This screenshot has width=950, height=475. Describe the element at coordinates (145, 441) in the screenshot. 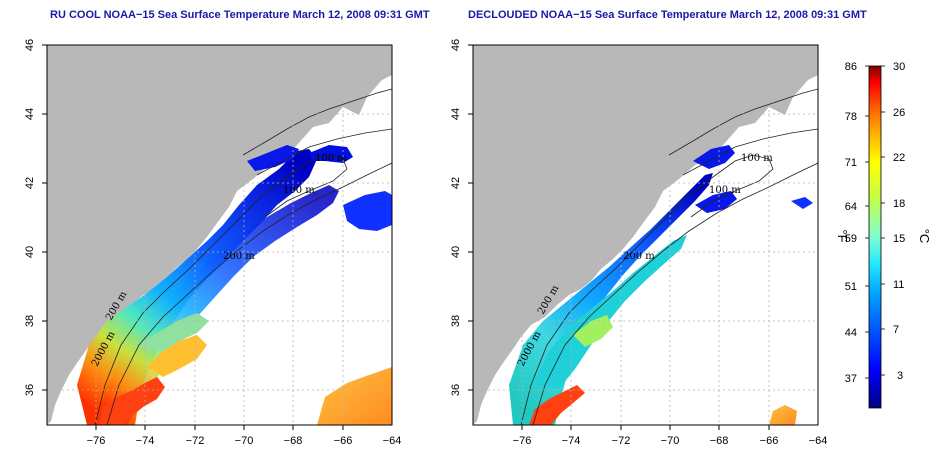

I see `left-x-tick-label: −74` at that location.